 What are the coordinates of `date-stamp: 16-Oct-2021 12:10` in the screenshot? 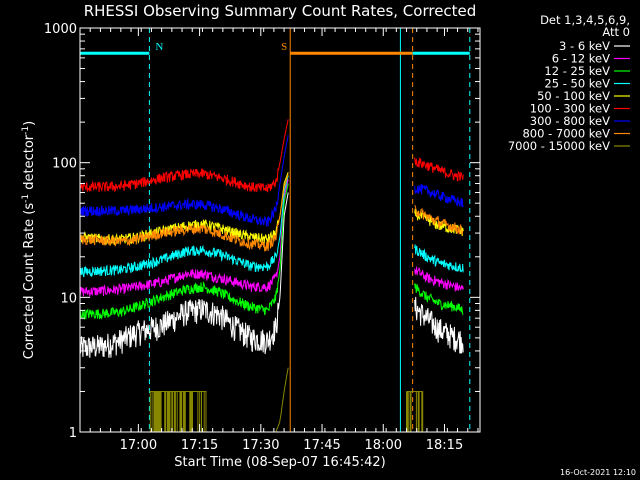 It's located at (598, 472).